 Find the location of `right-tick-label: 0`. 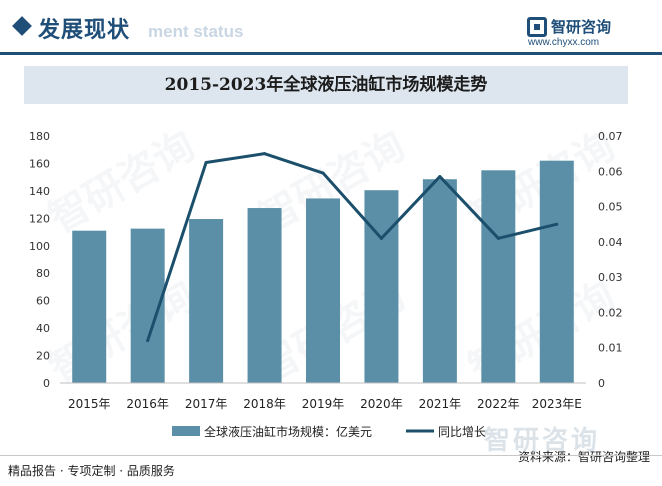

right-tick-label: 0 is located at coordinates (601, 383).